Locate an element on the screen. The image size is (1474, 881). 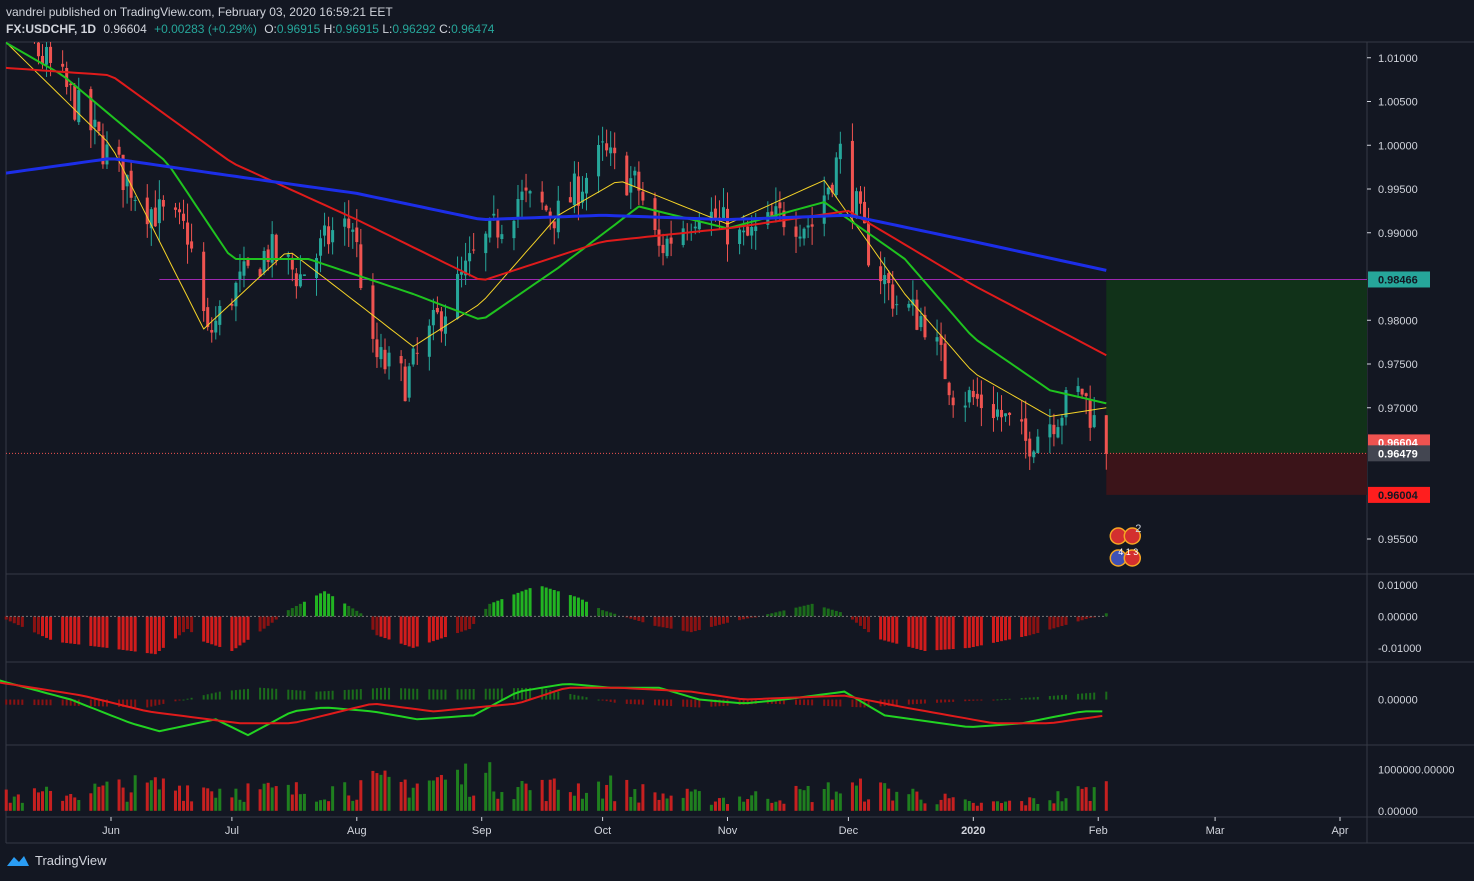
switzerland-flag-icon is located at coordinates (1132, 536).